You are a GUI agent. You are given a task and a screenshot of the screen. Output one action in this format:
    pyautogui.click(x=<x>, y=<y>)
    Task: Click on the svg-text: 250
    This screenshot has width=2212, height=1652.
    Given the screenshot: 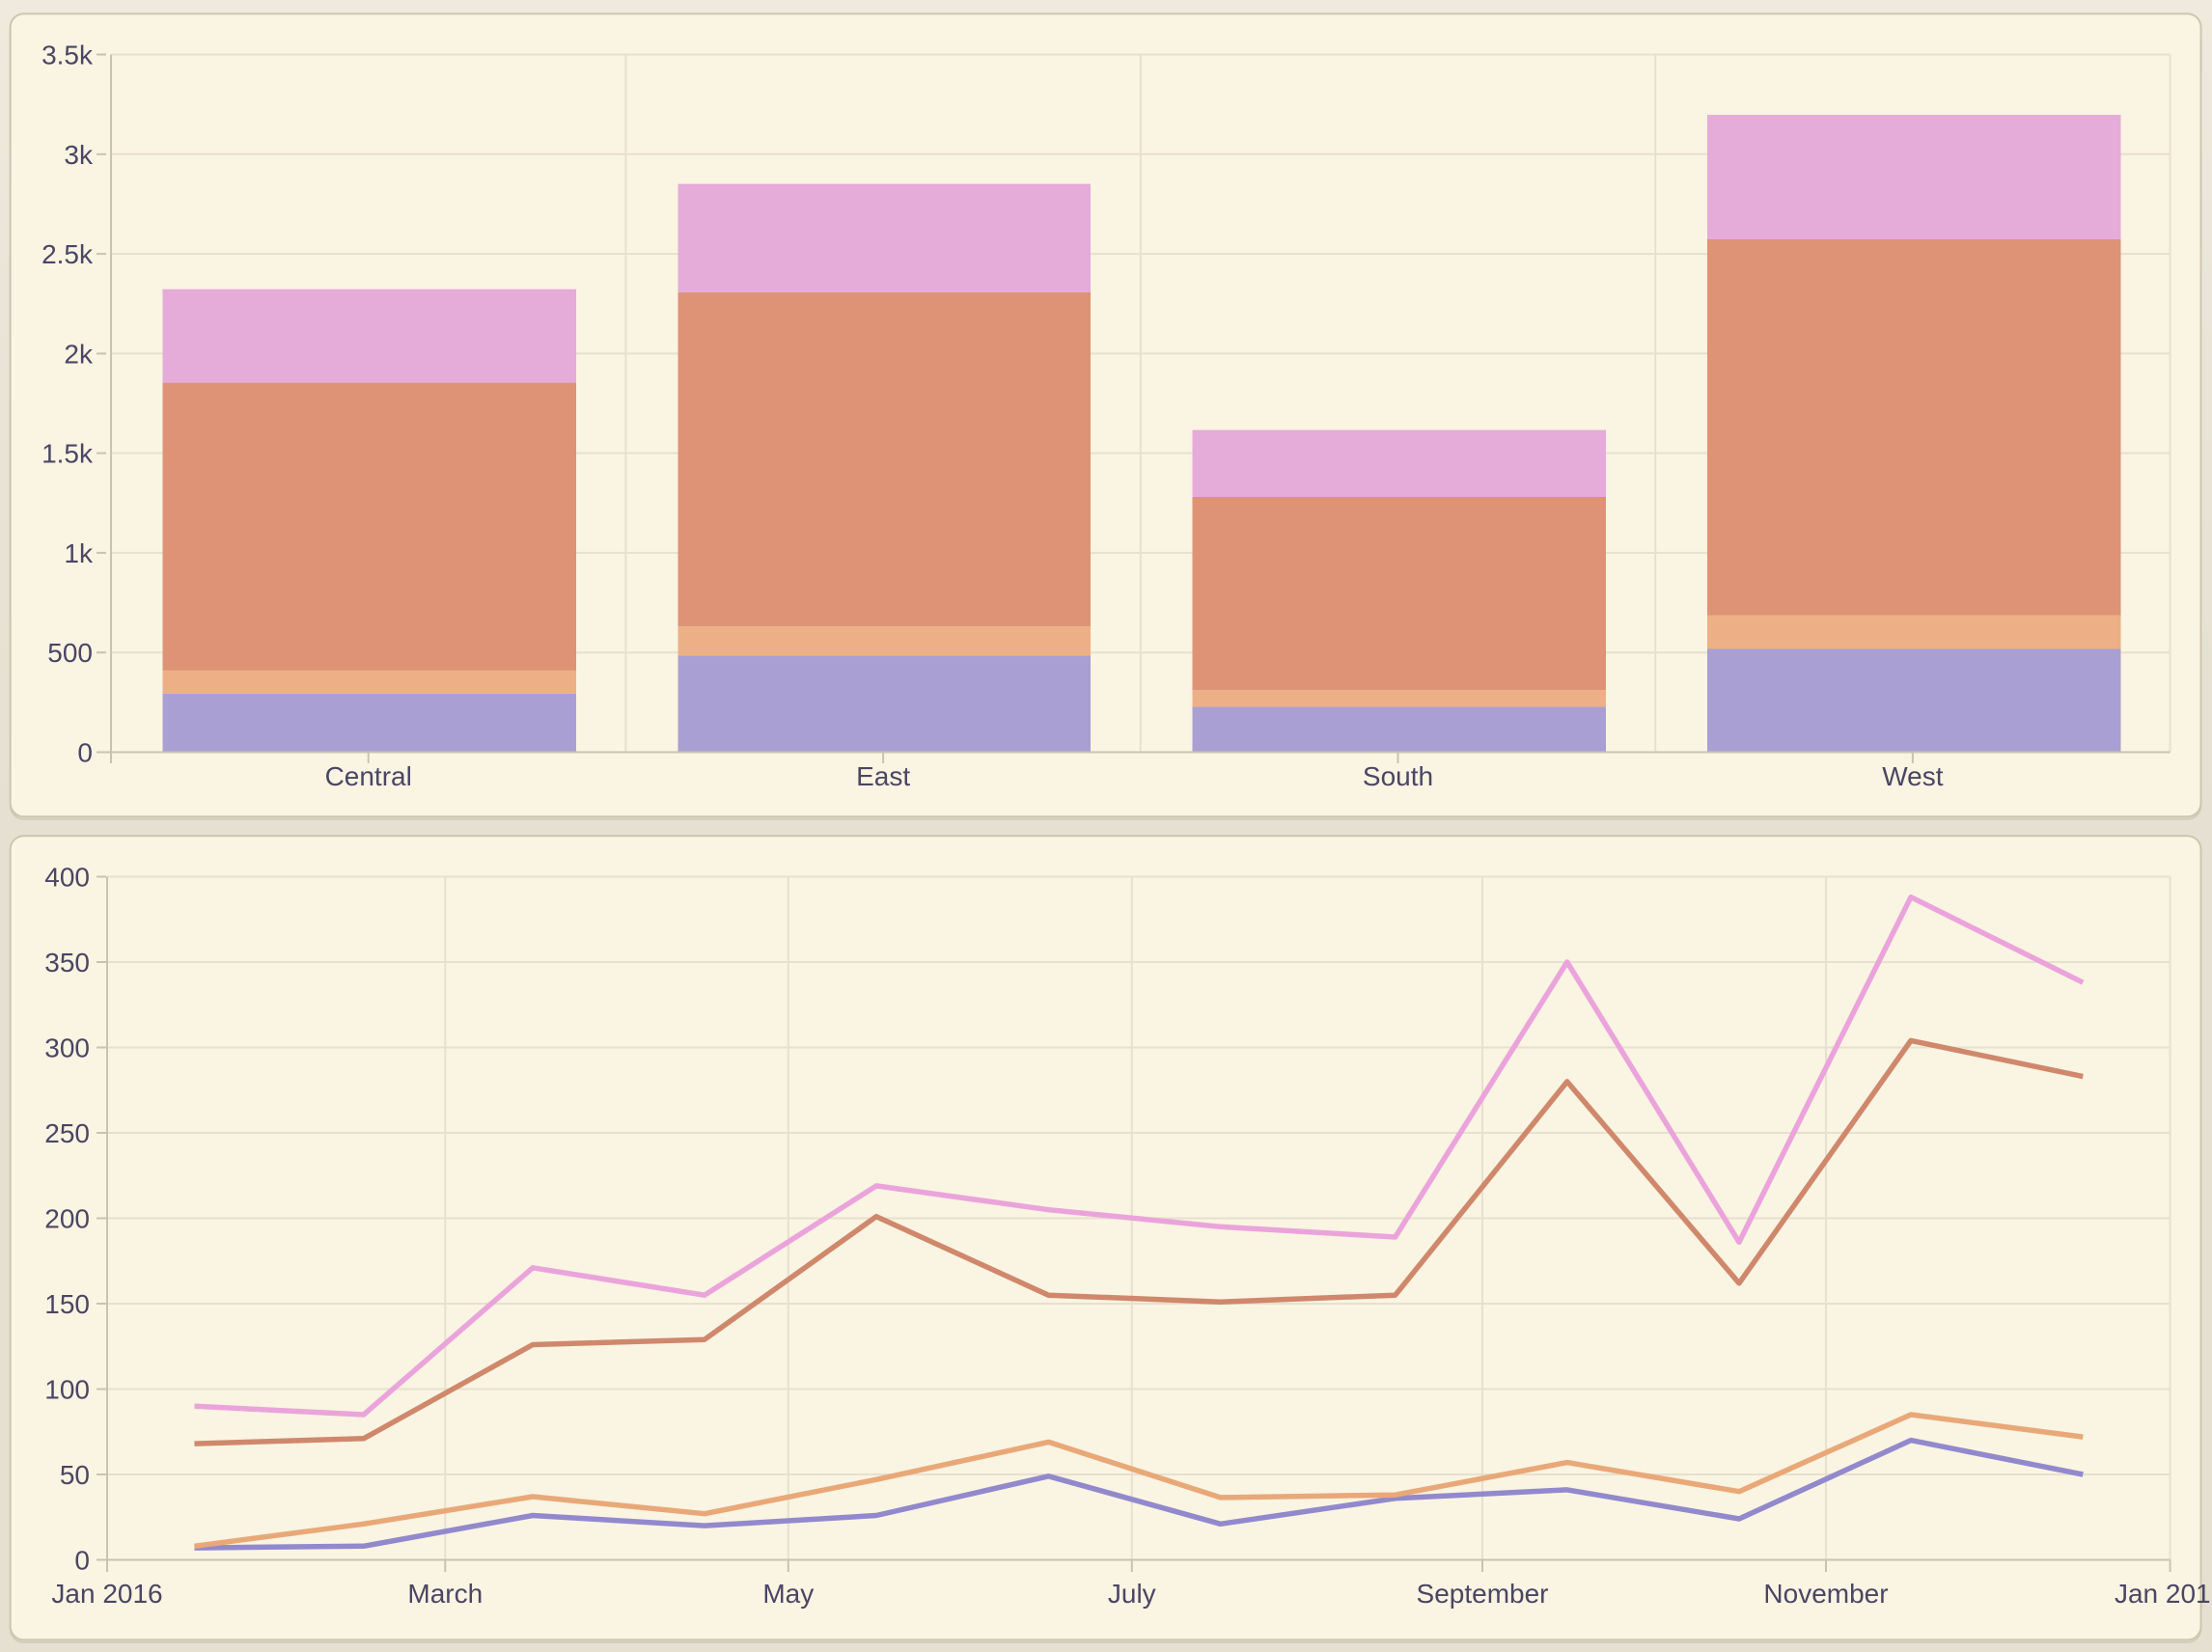 What is the action you would take?
    pyautogui.click(x=67, y=1133)
    